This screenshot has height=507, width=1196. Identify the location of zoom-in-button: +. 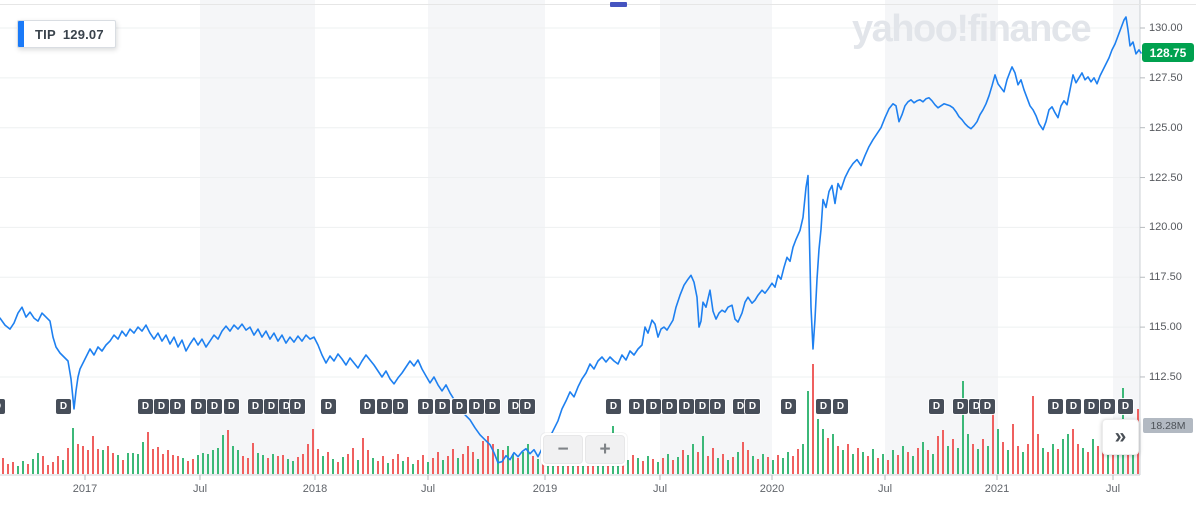
(605, 449).